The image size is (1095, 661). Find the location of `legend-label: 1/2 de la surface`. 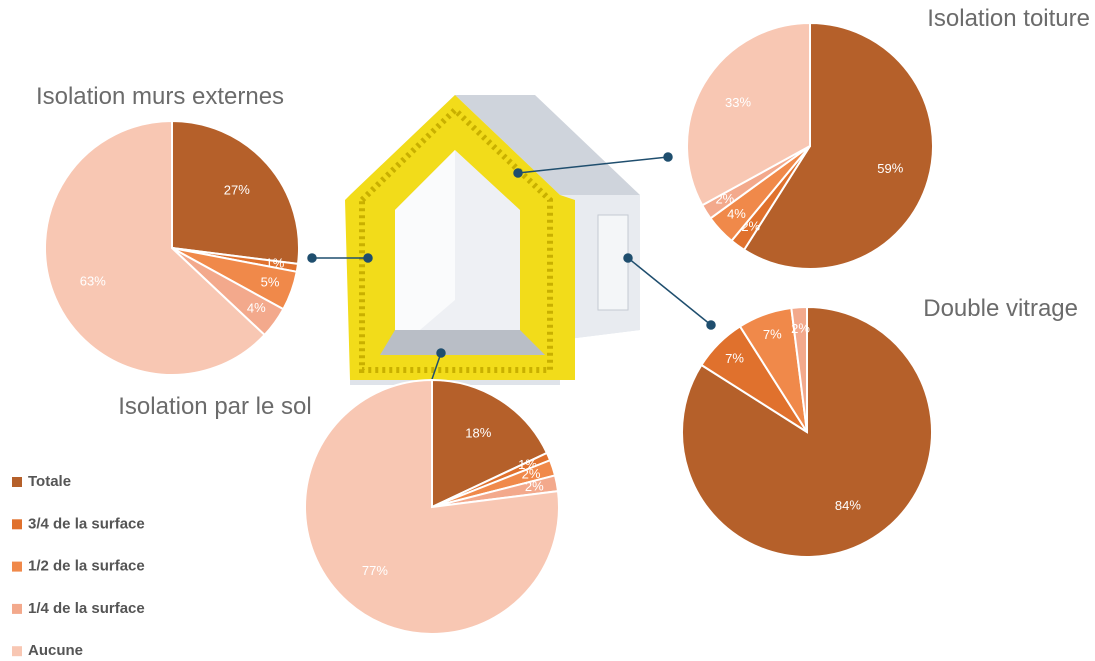

legend-label: 1/2 de la surface is located at coordinates (86, 566).